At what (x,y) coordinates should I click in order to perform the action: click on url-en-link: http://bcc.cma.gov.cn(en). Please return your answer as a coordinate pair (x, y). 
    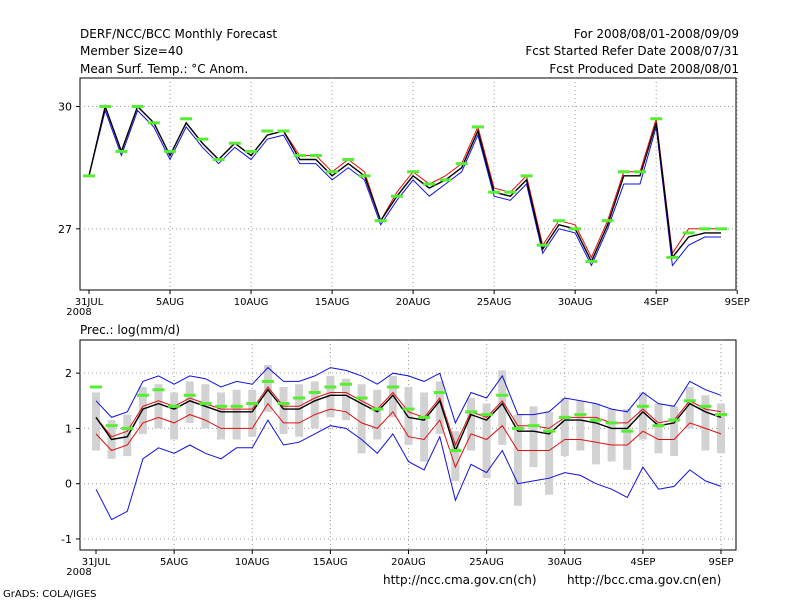
    Looking at the image, I should click on (644, 580).